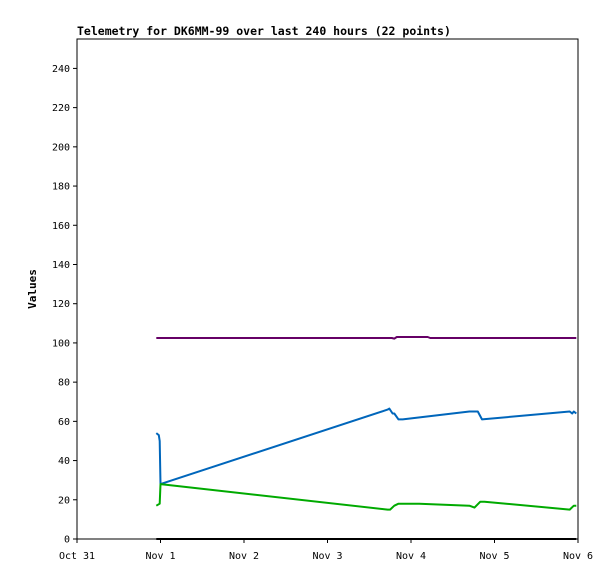 Image resolution: width=615 pixels, height=579 pixels. What do you see at coordinates (64, 422) in the screenshot?
I see `y-tick-label: 60` at bounding box center [64, 422].